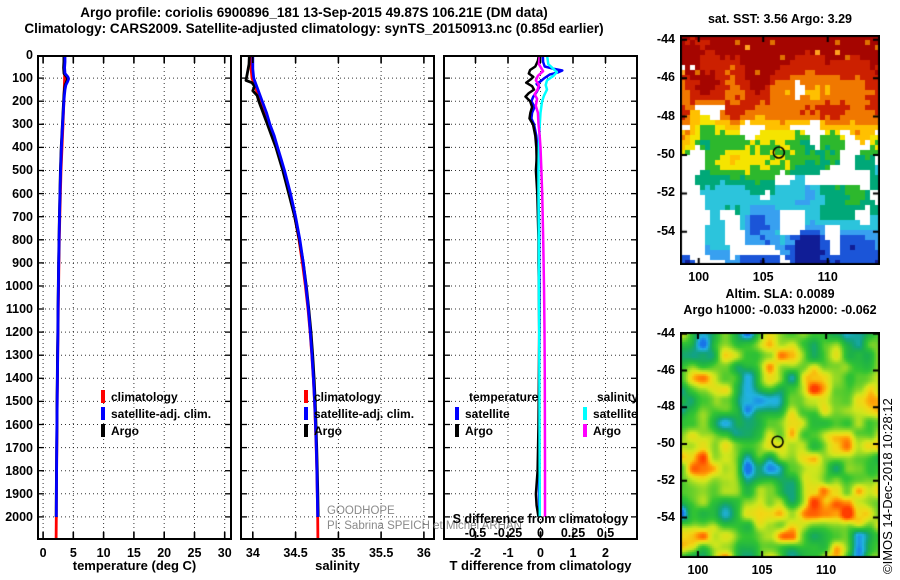  Describe the element at coordinates (540, 533) in the screenshot. I see `s-tick-label: 0` at that location.